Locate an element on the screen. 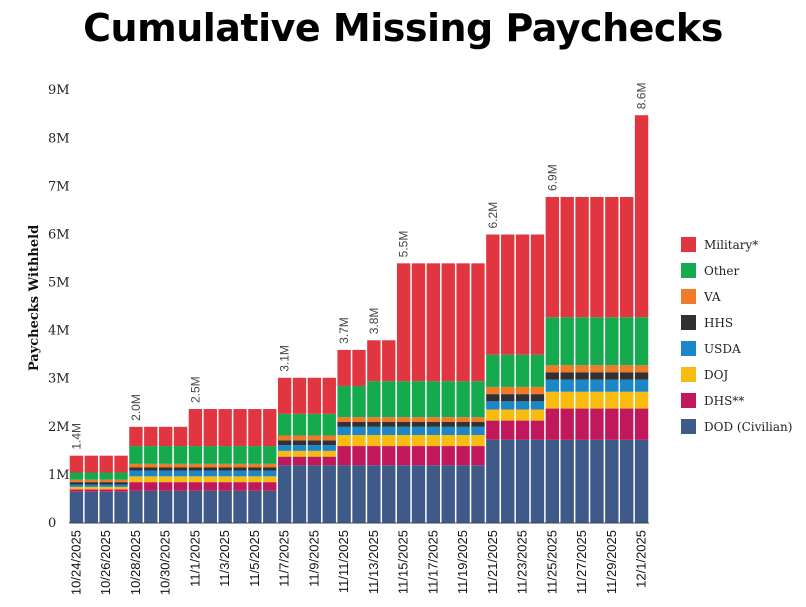 The width and height of the screenshot is (806, 607). y-tick-label: 8M is located at coordinates (59, 138).